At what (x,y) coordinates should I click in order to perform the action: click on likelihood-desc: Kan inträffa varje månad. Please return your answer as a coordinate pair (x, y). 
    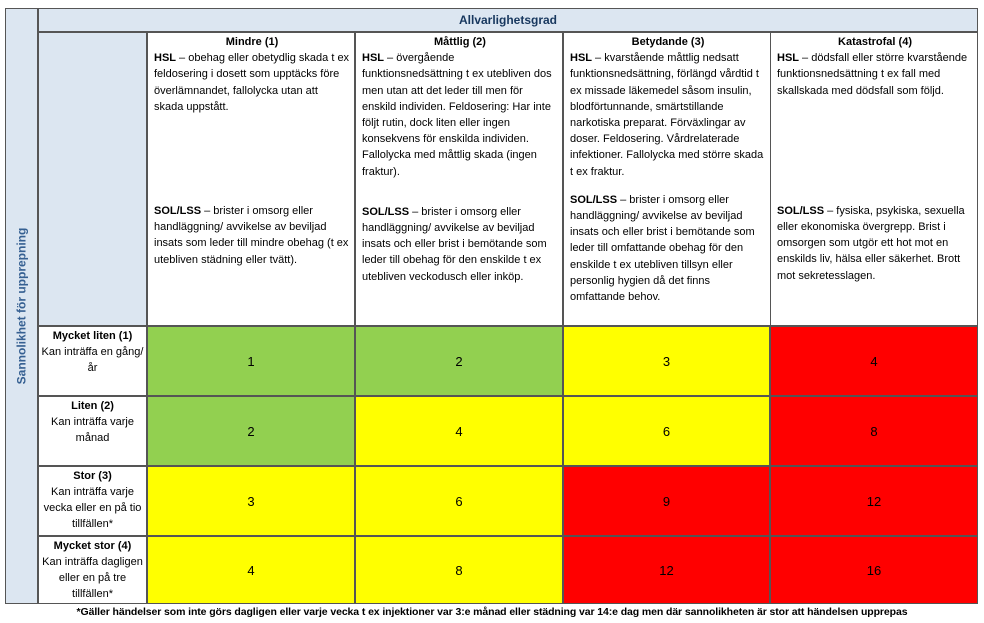
    Looking at the image, I should click on (92, 430).